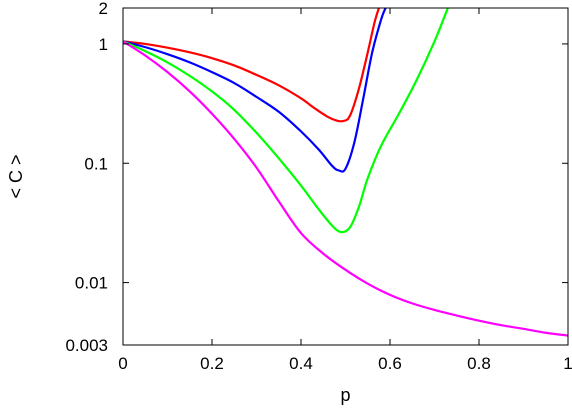 This screenshot has height=408, width=572. I want to click on y-tick-label: 0.01, so click(91, 283).